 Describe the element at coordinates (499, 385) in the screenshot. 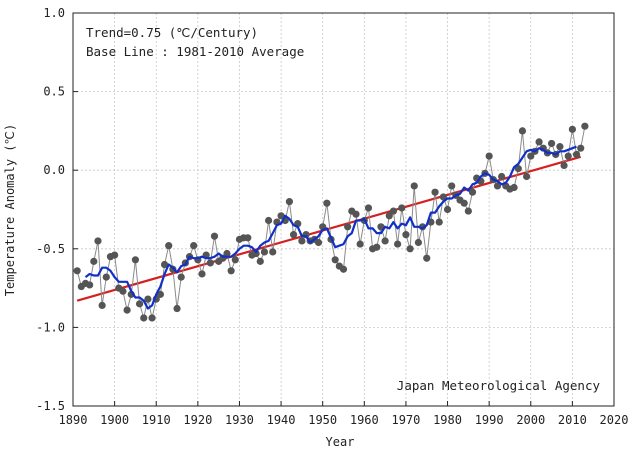

I see `source-annotation: Japan Meteorological Agency` at that location.